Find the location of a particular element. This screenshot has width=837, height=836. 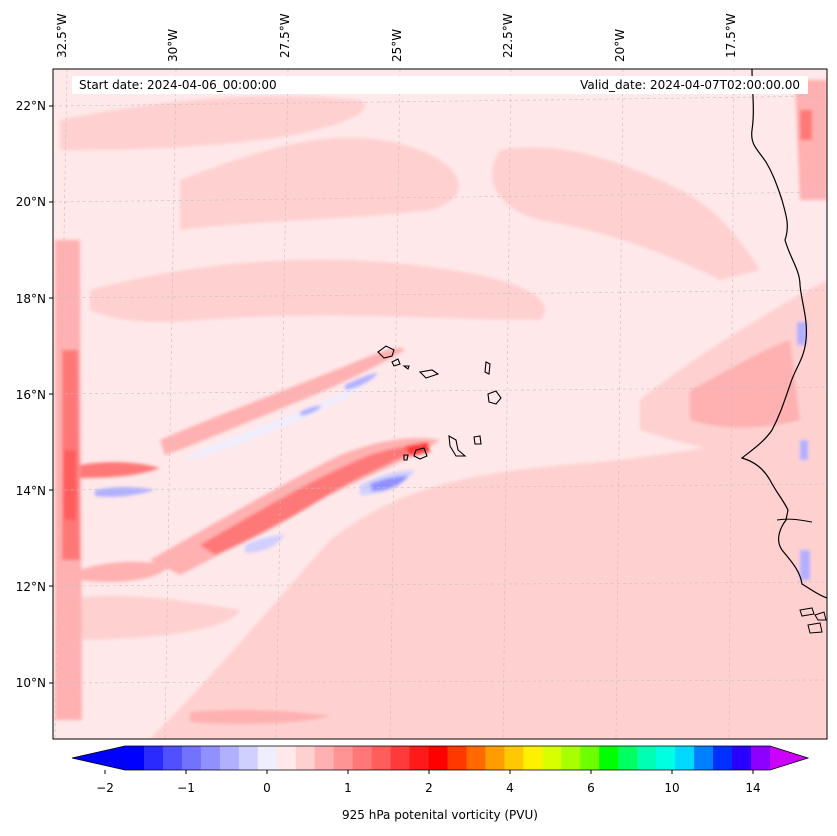

pv-negative-filament-north is located at coordinates (280, 420).